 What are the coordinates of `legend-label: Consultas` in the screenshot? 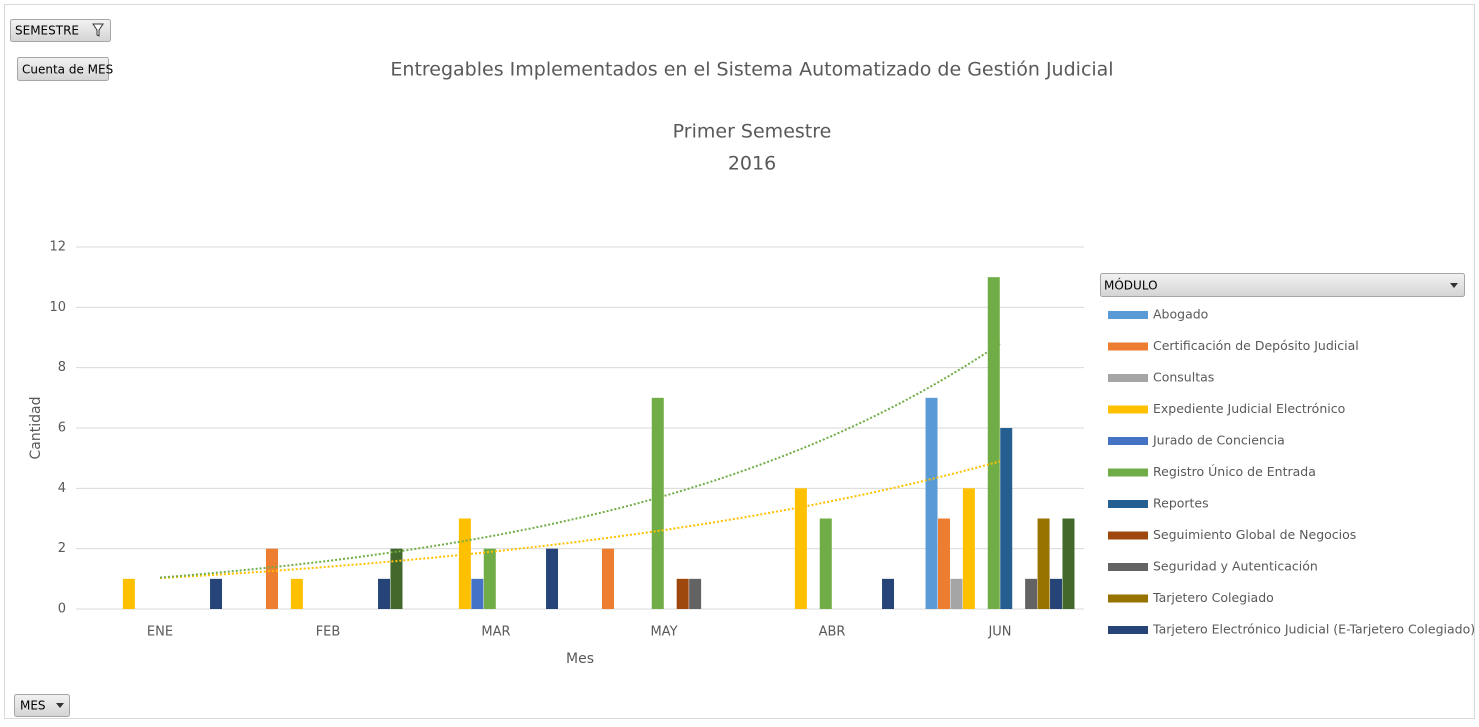 It's located at (1183, 377).